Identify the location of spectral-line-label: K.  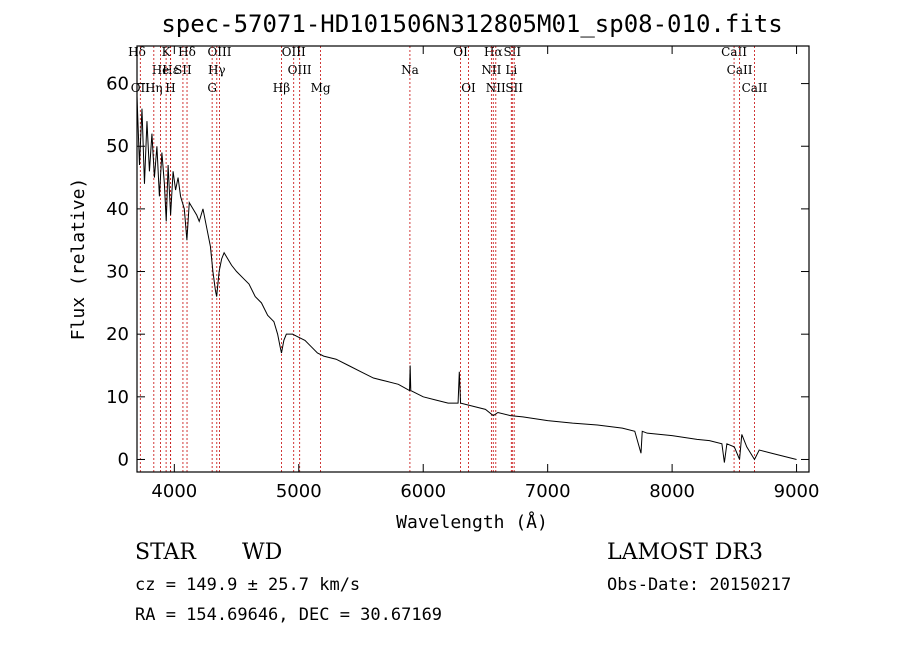
(167, 52).